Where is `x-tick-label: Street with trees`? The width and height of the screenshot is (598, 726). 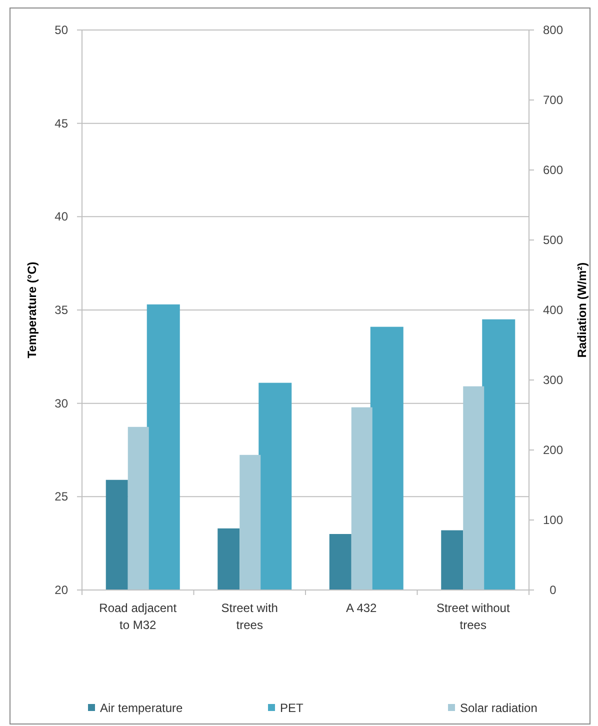 x-tick-label: Street with trees is located at coordinates (249, 616).